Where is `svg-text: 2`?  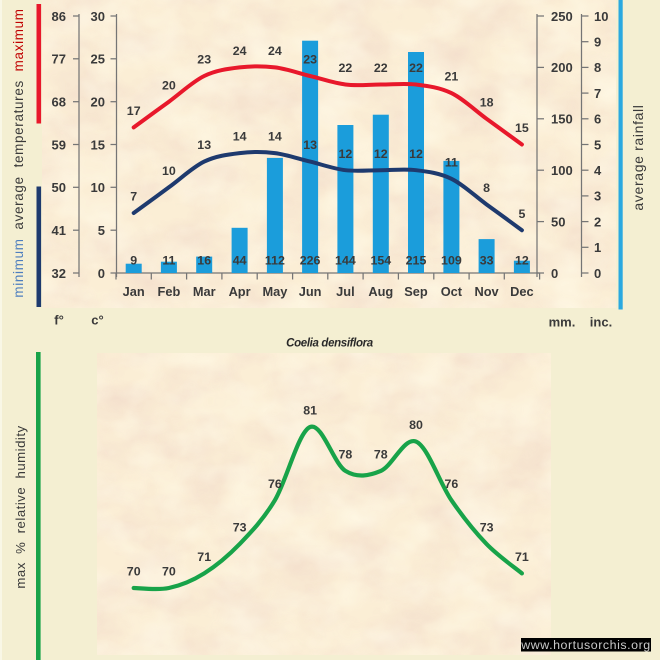
svg-text: 2 is located at coordinates (597, 221).